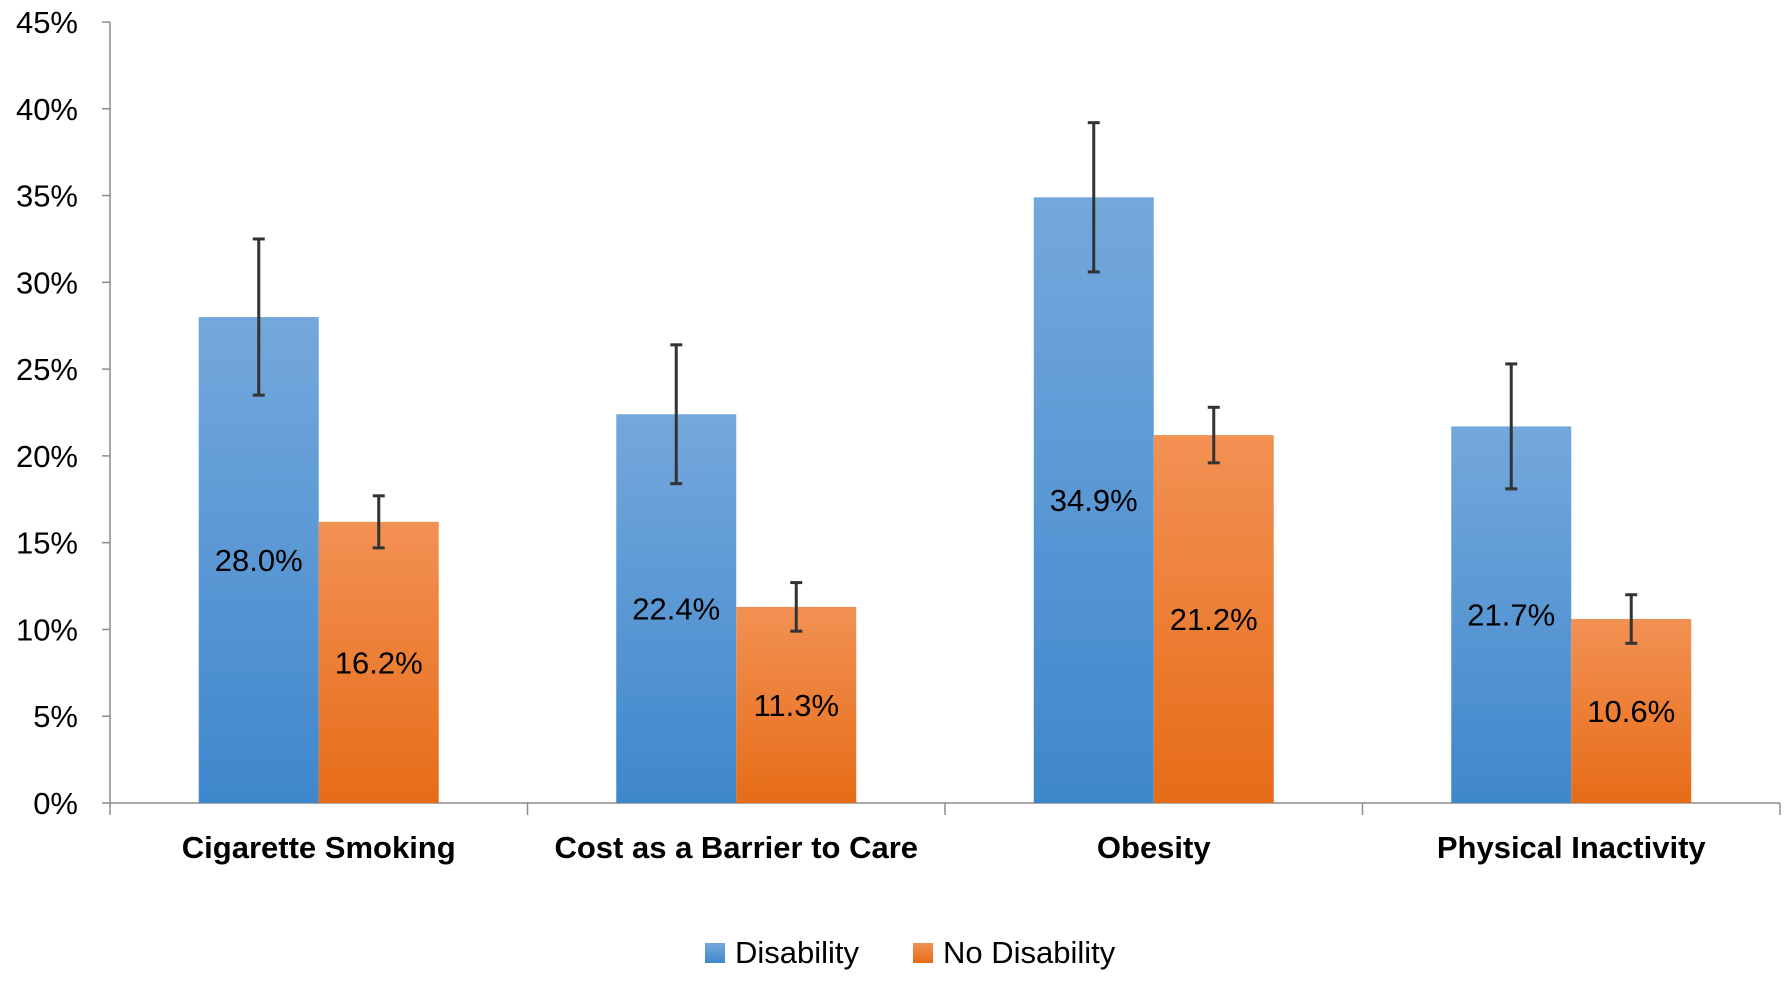  I want to click on y-tick-label: 40%, so click(47, 109).